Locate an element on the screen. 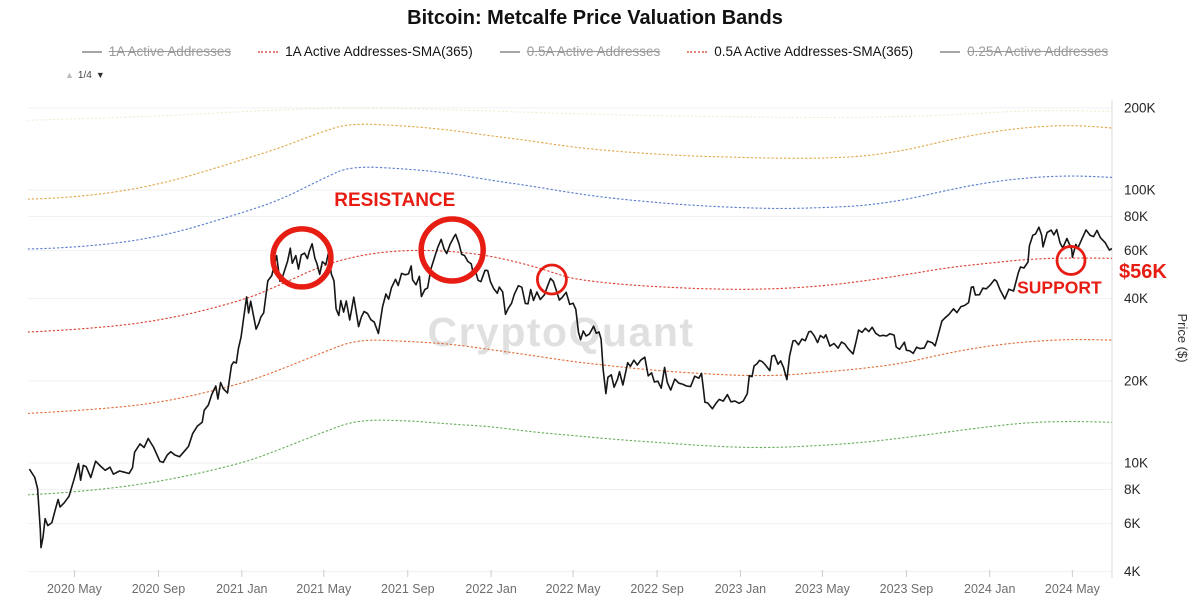 Image resolution: width=1190 pixels, height=603 pixels. legend-item-label: 0.5A Active Addresses-SMA(365) is located at coordinates (814, 51).